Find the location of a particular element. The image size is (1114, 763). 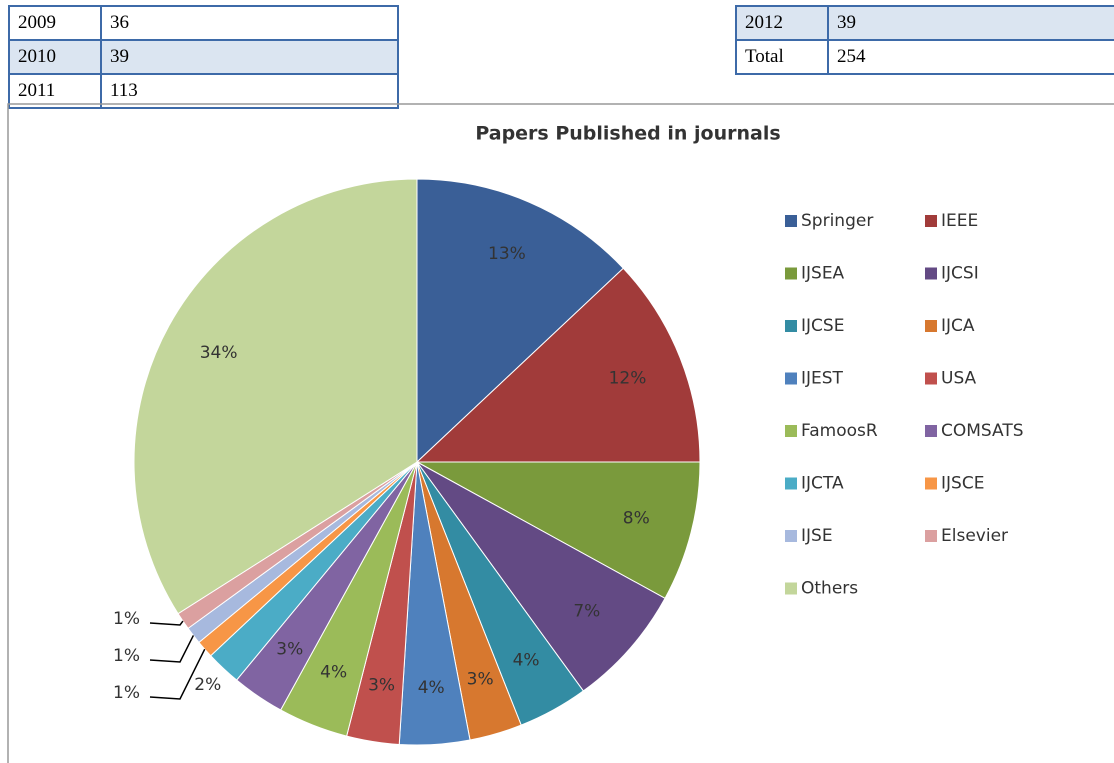

cell: 2010 is located at coordinates (55, 57).